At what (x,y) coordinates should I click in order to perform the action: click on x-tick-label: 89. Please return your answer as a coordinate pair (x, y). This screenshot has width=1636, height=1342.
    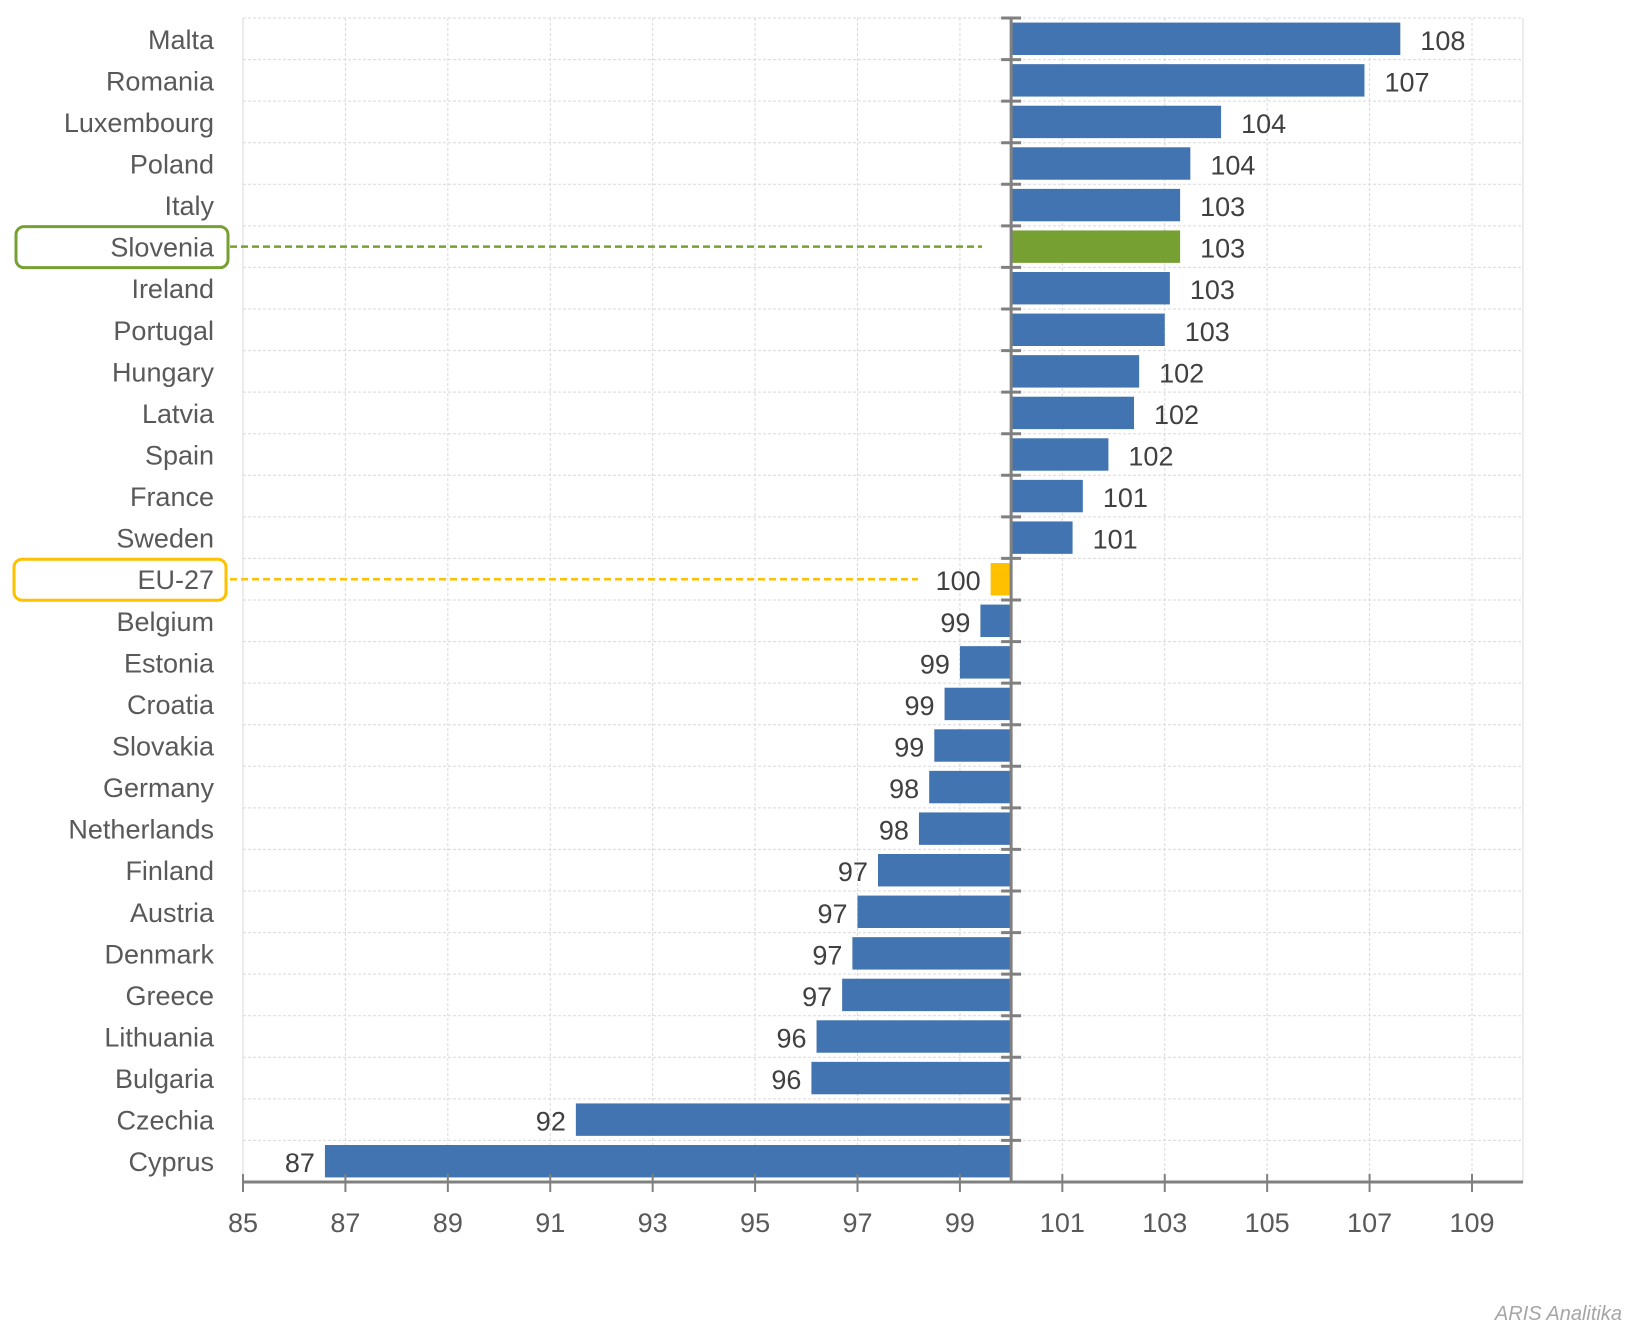
    Looking at the image, I should click on (448, 1223).